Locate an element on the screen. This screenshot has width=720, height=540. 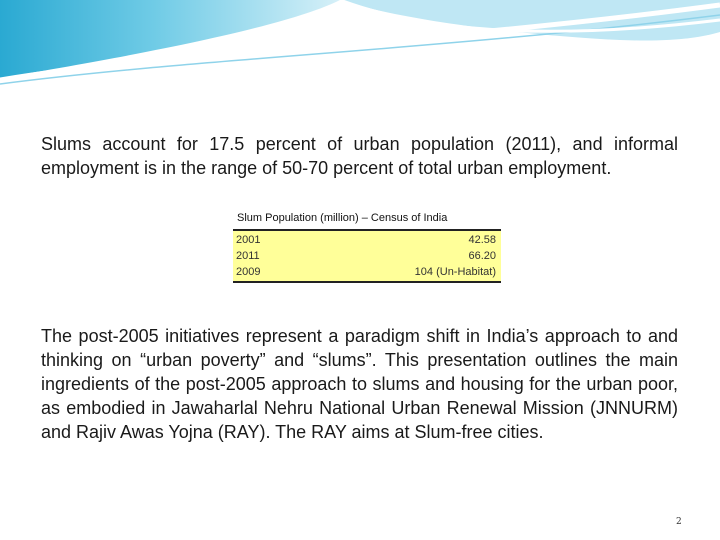
table-row: 2011 66.20 is located at coordinates (366, 256).